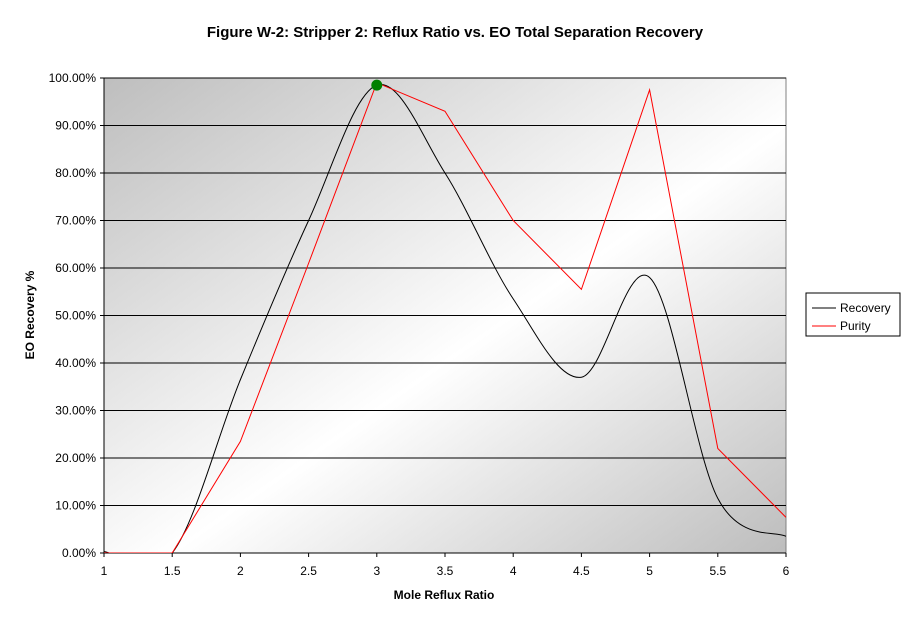 This screenshot has width=910, height=622. What do you see at coordinates (30, 314) in the screenshot?
I see `y-axis-title: EO Recovery %` at bounding box center [30, 314].